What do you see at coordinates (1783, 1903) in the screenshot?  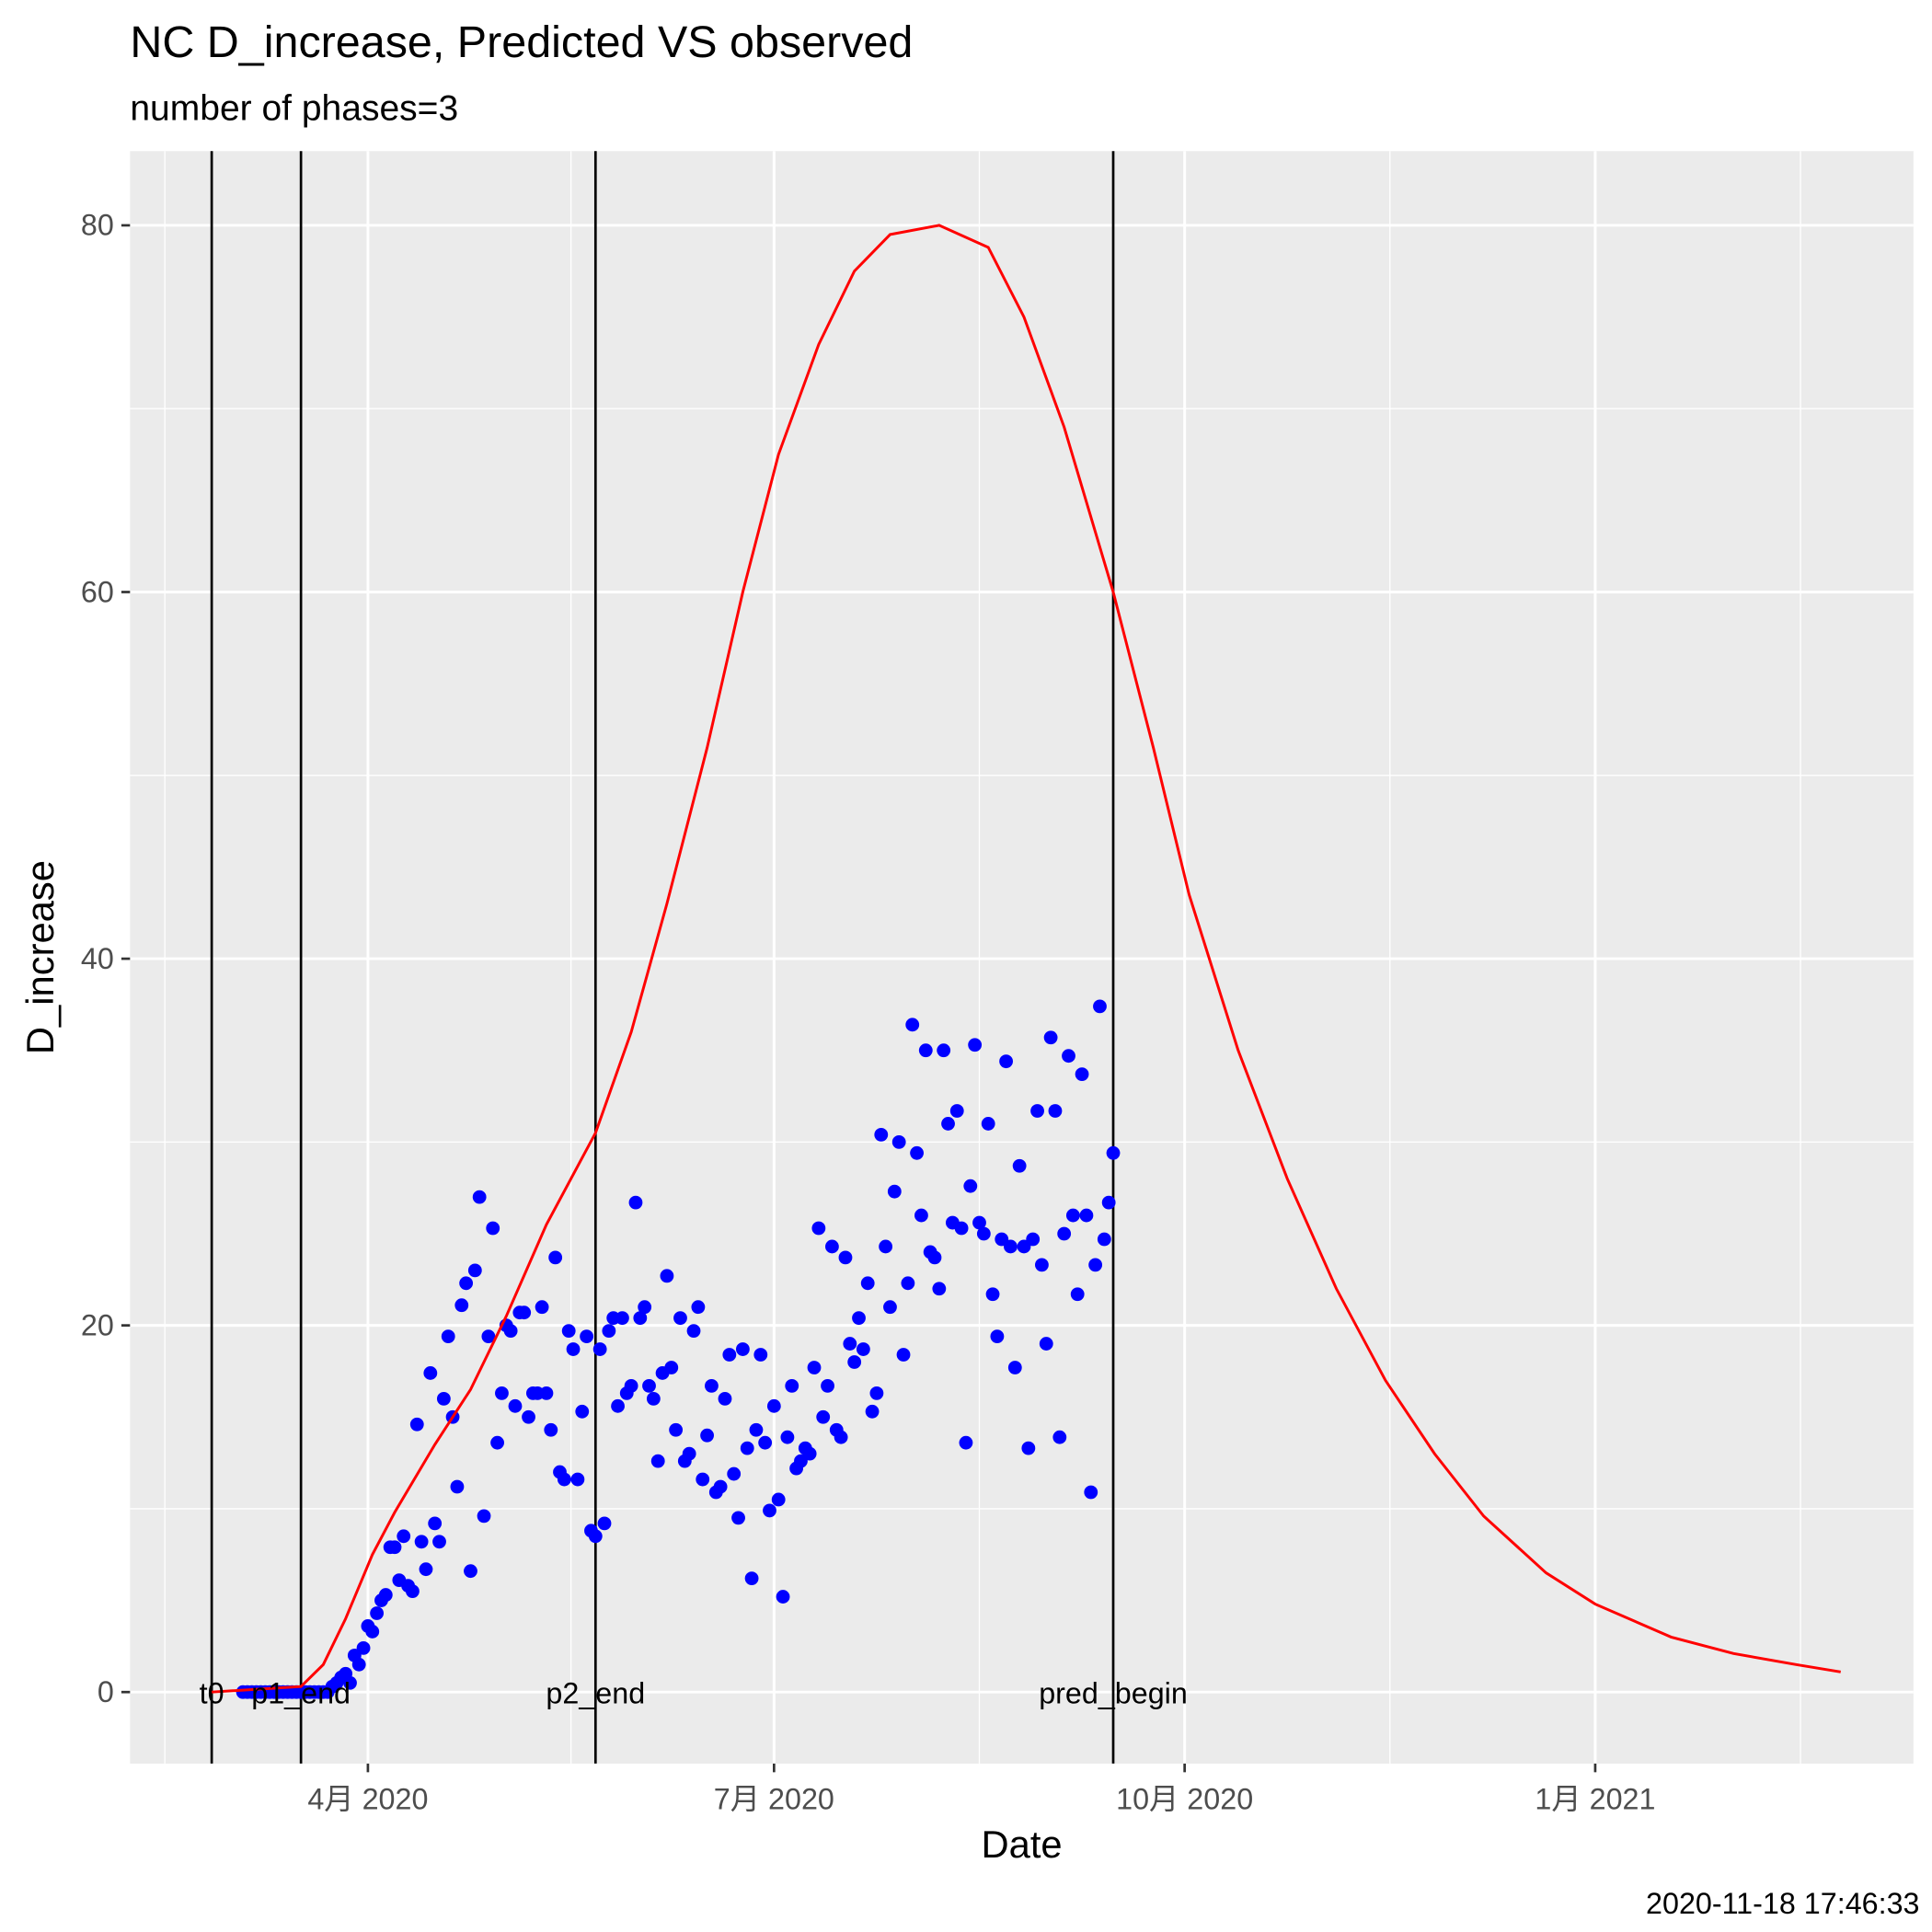 I see `caption: 2020-11-18 17:46:33` at bounding box center [1783, 1903].